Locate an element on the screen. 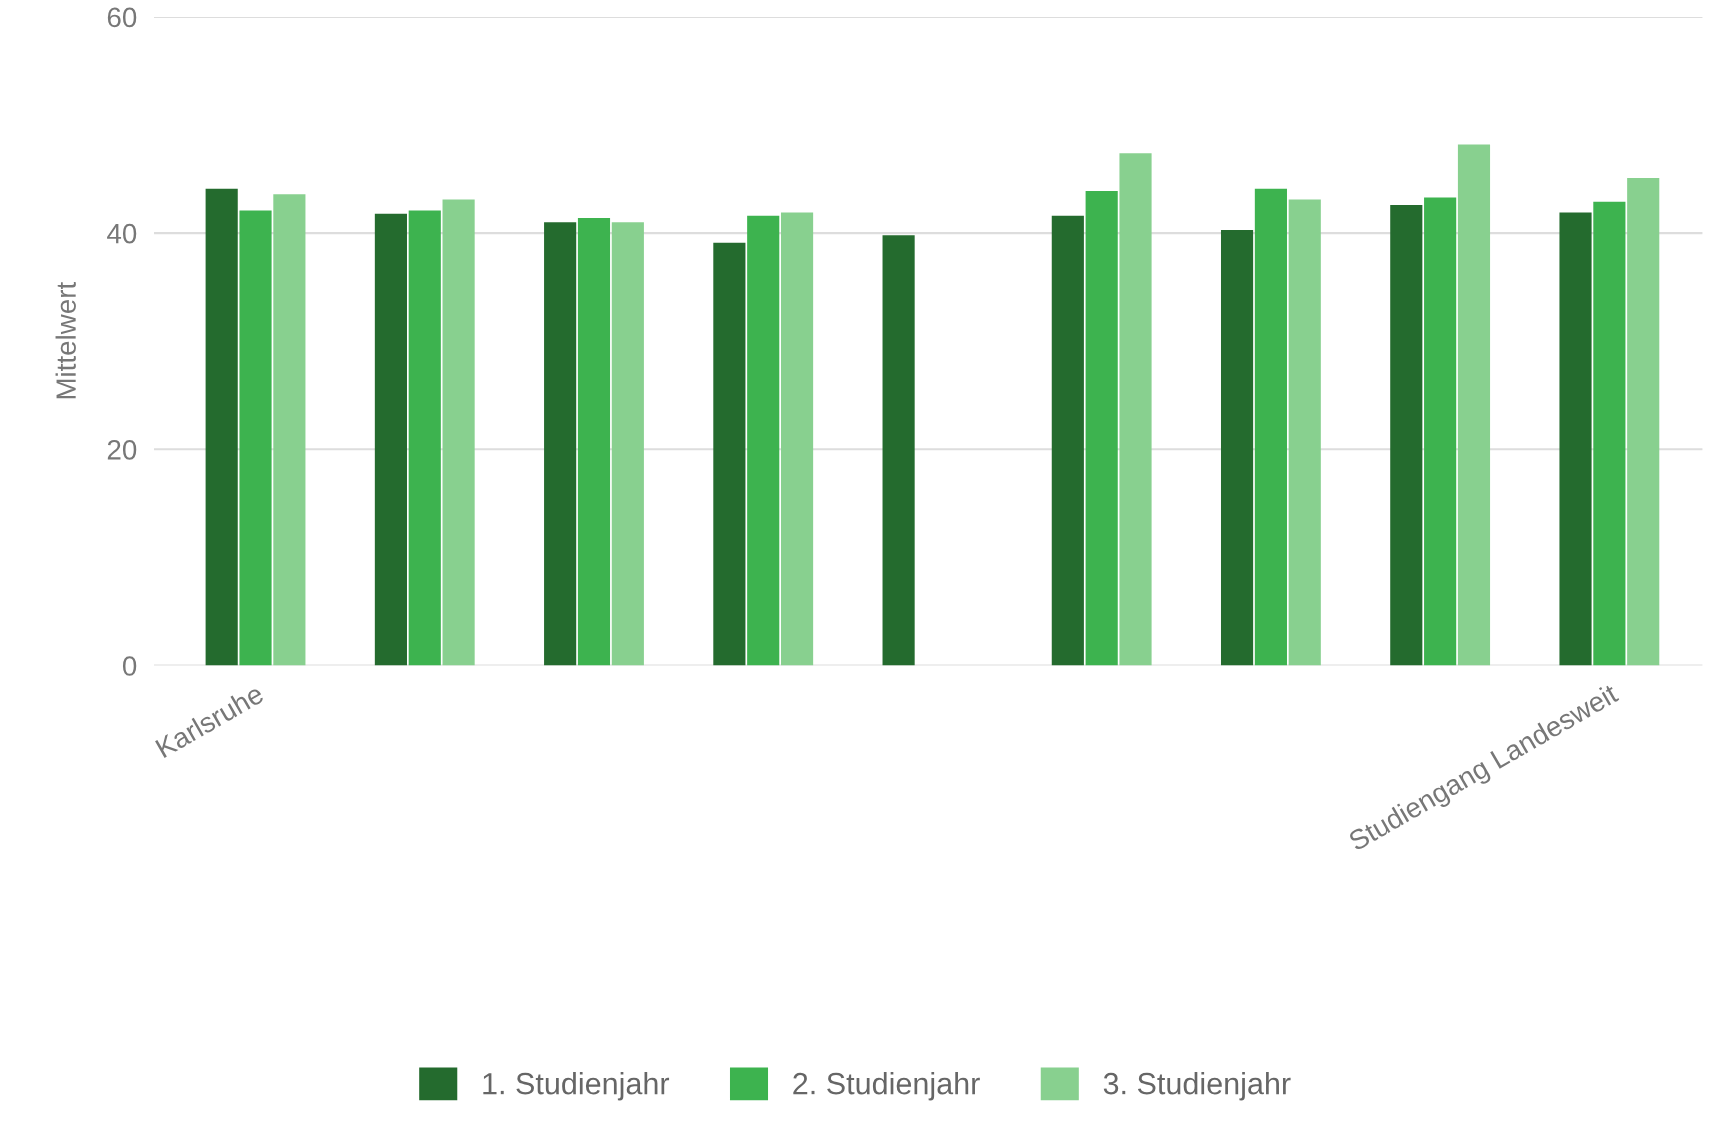 The height and width of the screenshot is (1128, 1711). y-tick-label: 60 is located at coordinates (122, 17).